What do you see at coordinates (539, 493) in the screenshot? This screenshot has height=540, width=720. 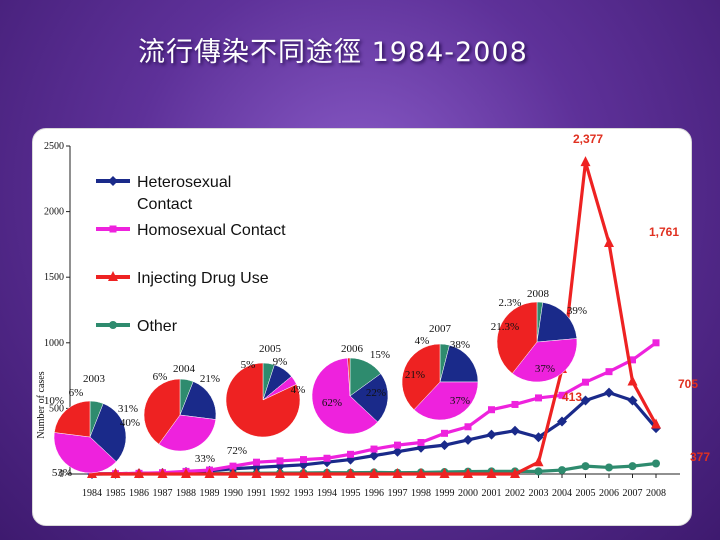 I see `x-tick-label: 2003` at bounding box center [539, 493].